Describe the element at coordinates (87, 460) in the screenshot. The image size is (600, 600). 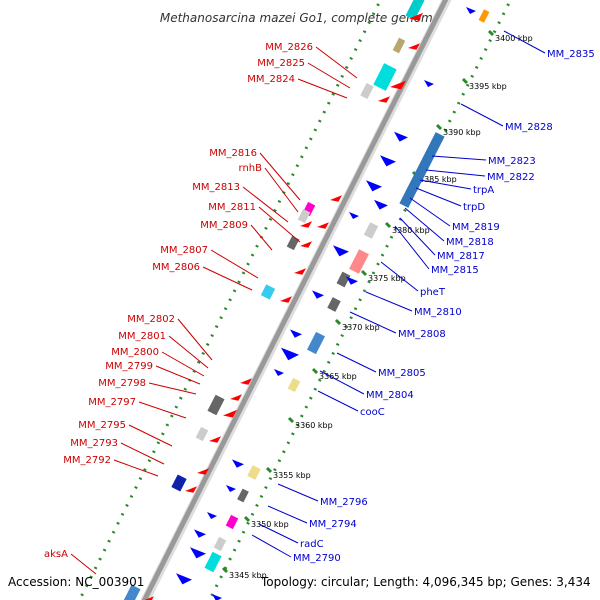
I see `gene-label-reverse: MM_2792` at that location.